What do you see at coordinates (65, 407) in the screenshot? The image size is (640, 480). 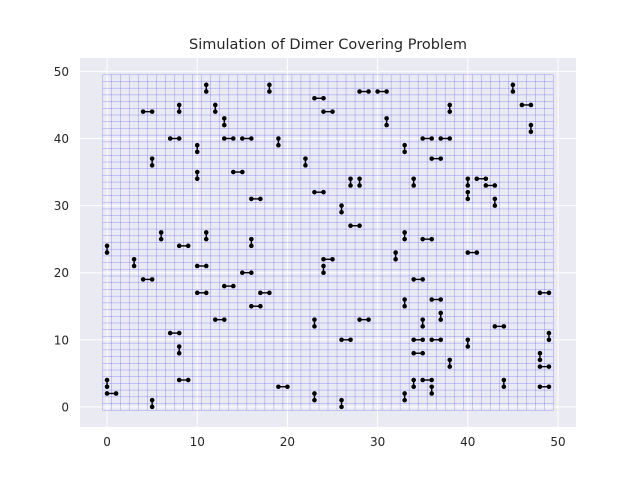 I see `y-tick-label-0: 0` at bounding box center [65, 407].